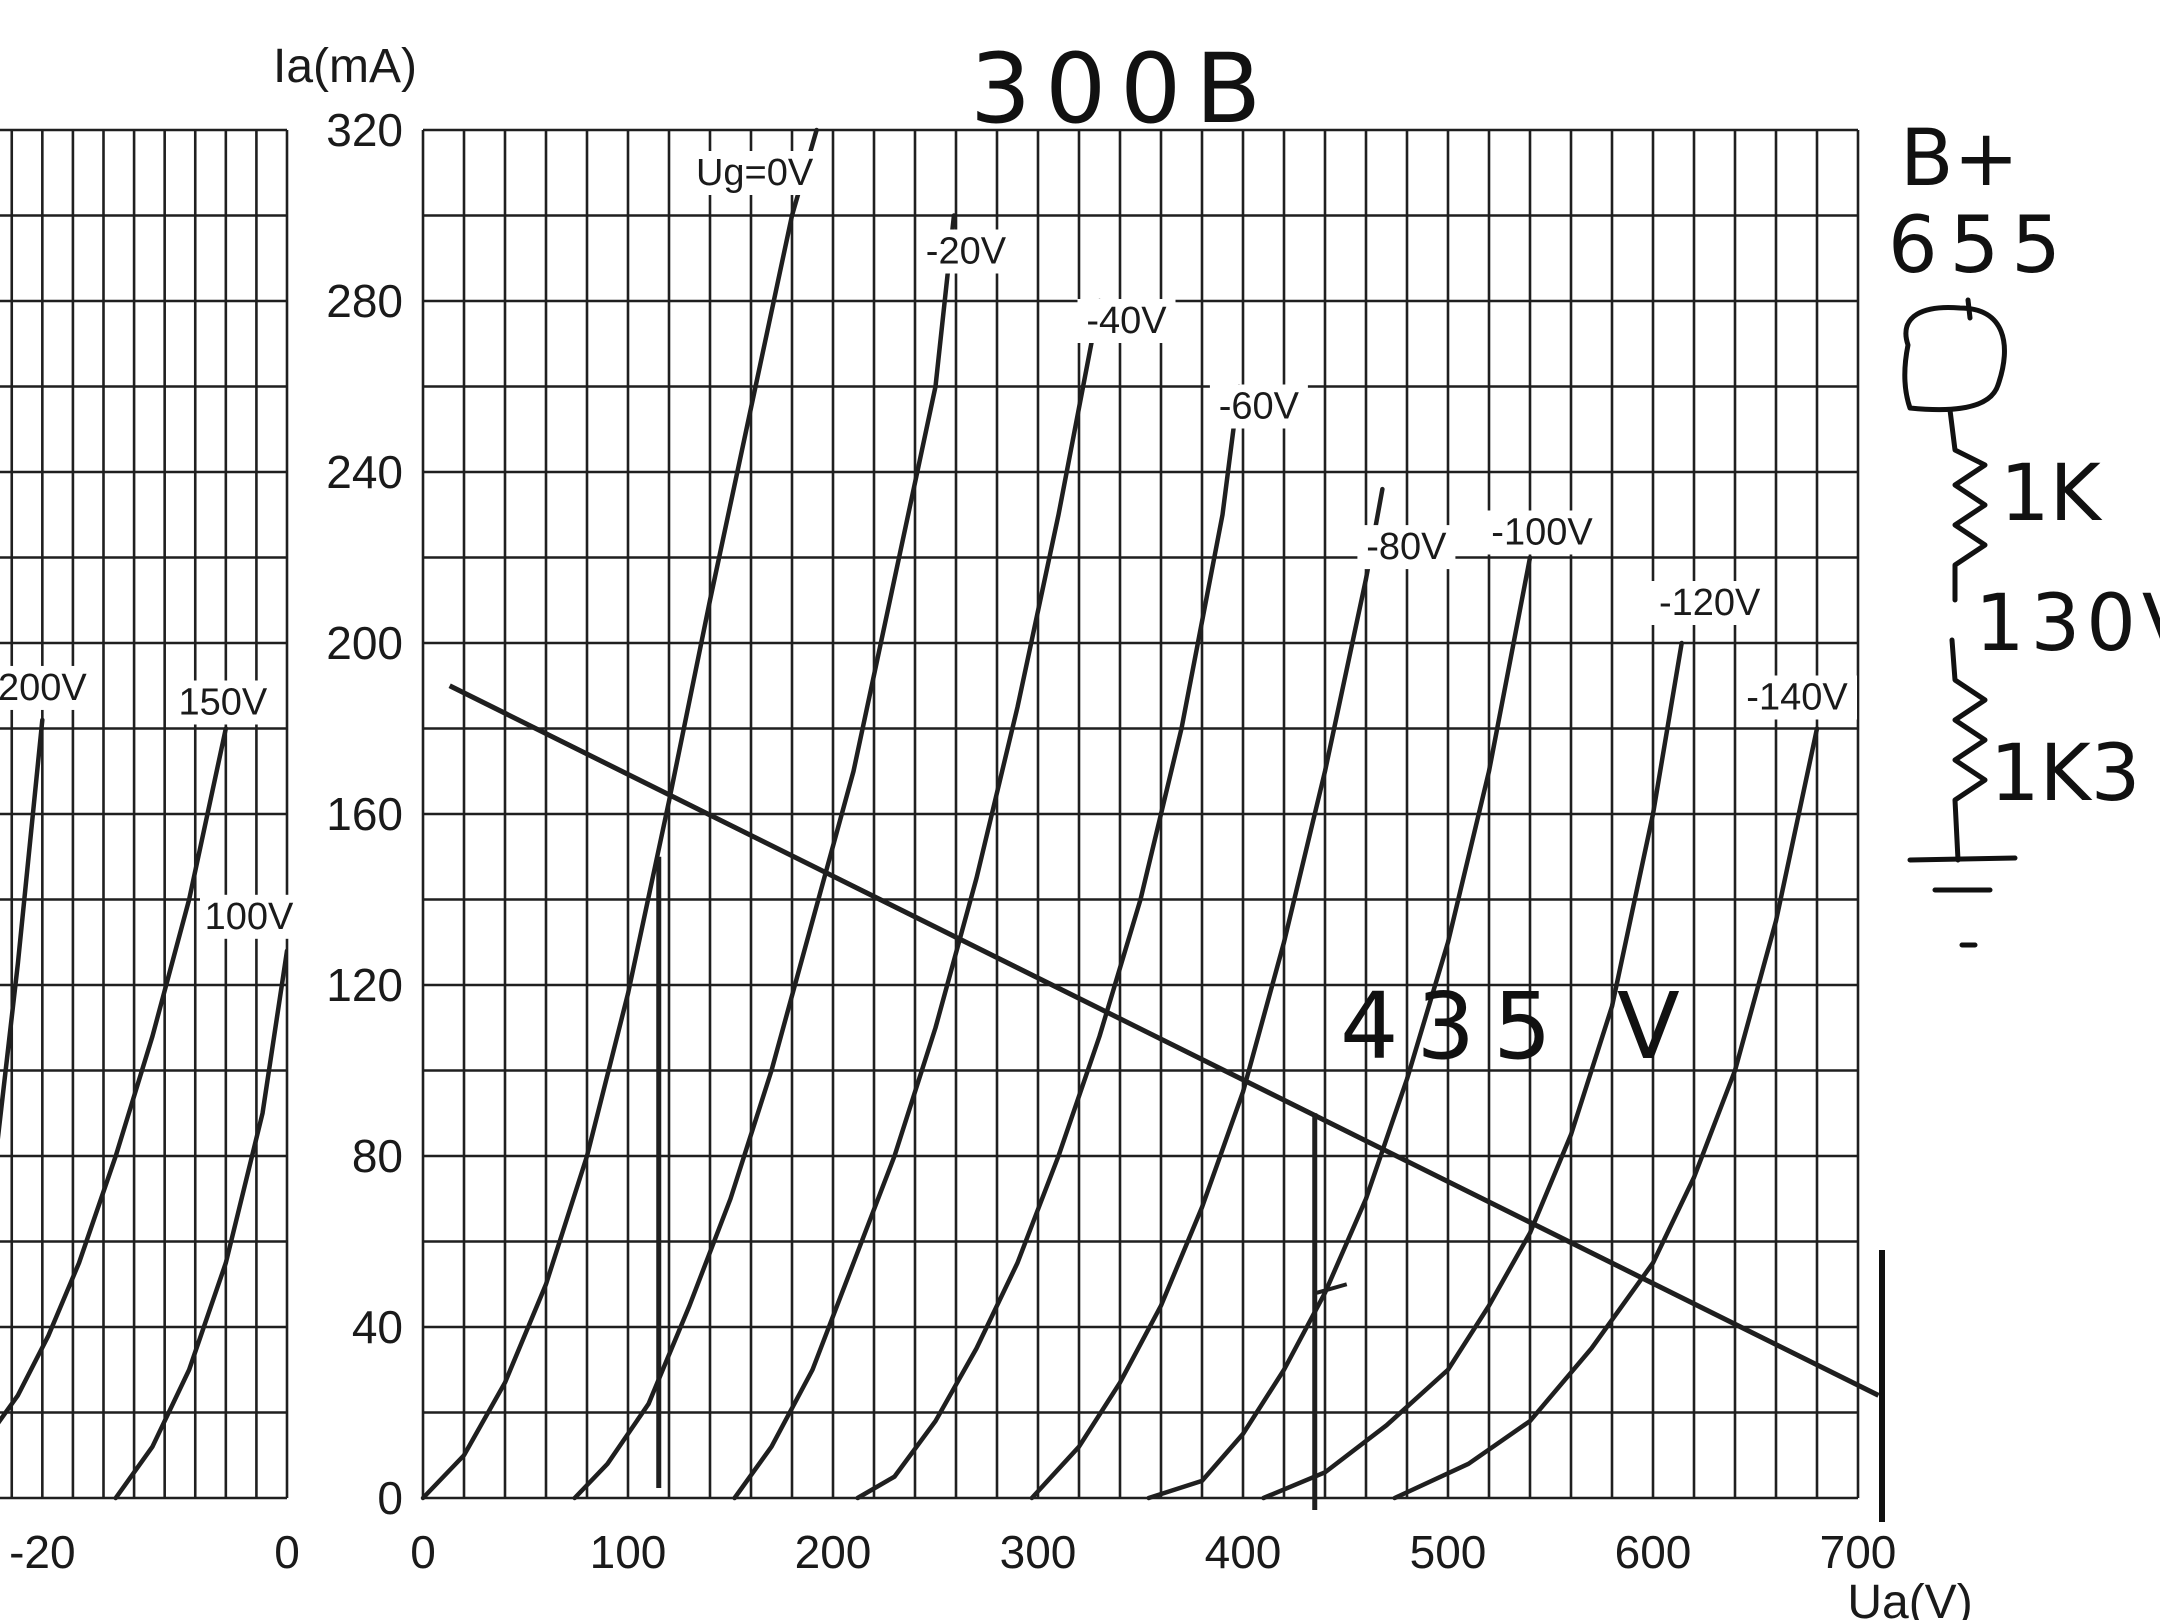  Describe the element at coordinates (154, 1552) in the screenshot. I see `left-panel-x-tick-labels: -20 0` at that location.